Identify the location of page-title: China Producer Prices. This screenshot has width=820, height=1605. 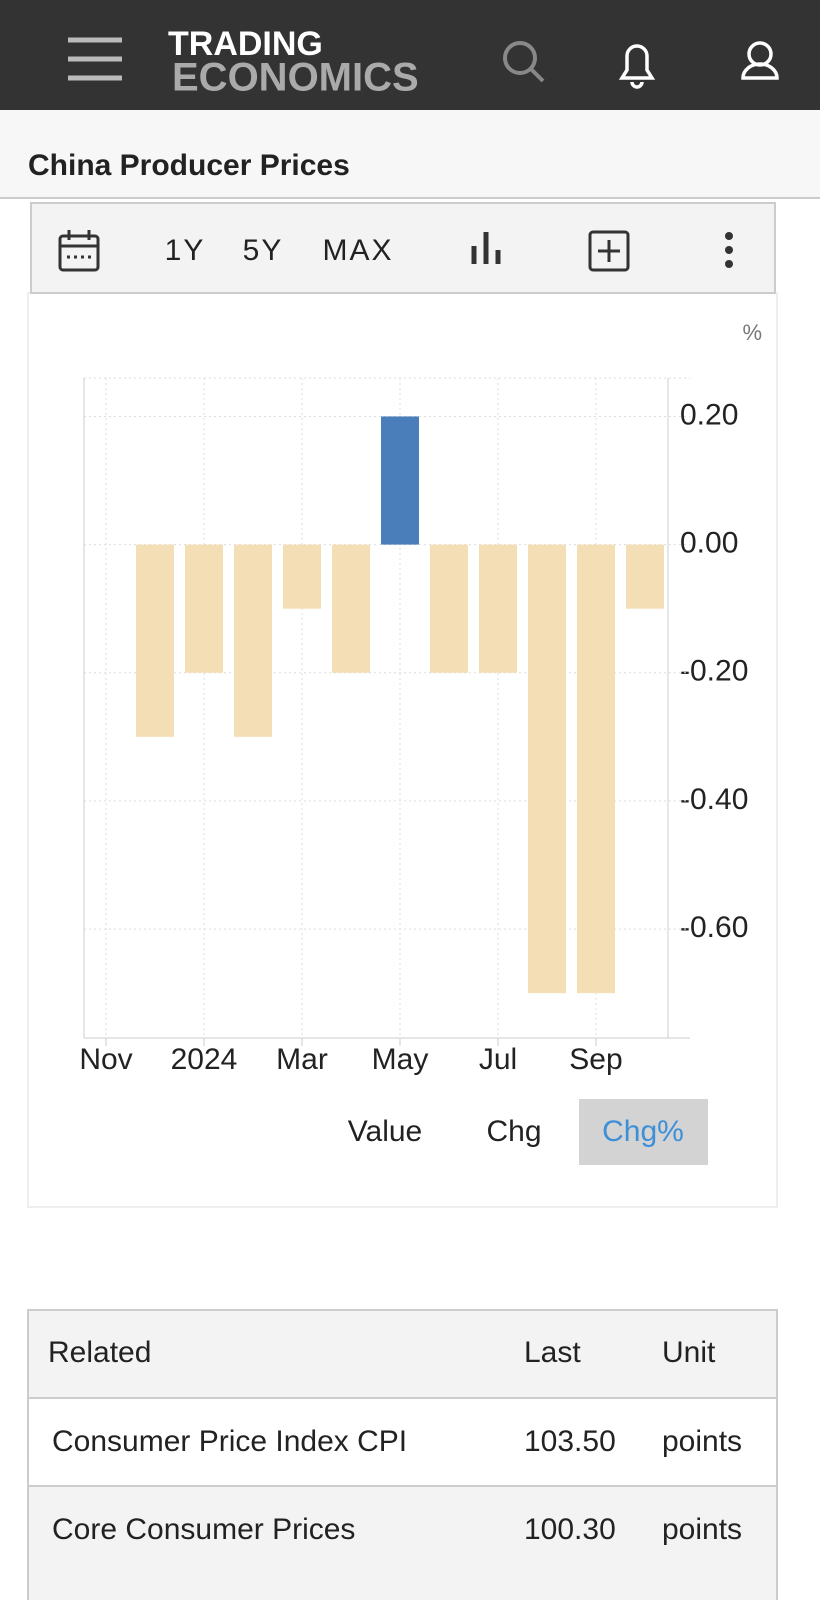
(189, 165).